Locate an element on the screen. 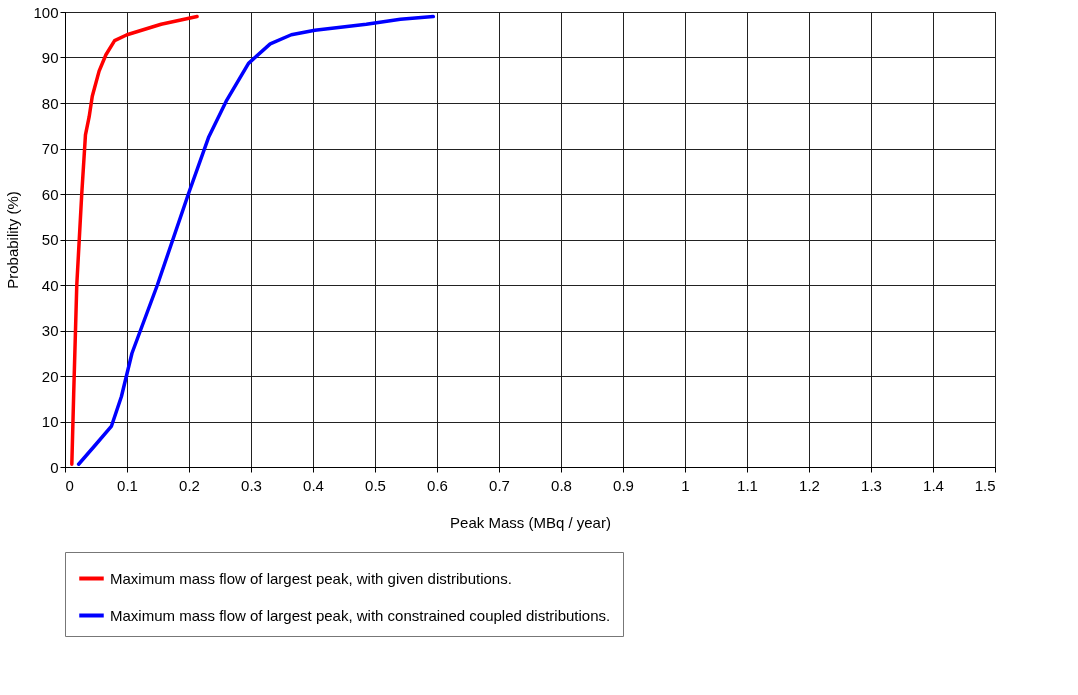  y-tick-label: 60 is located at coordinates (50, 194).